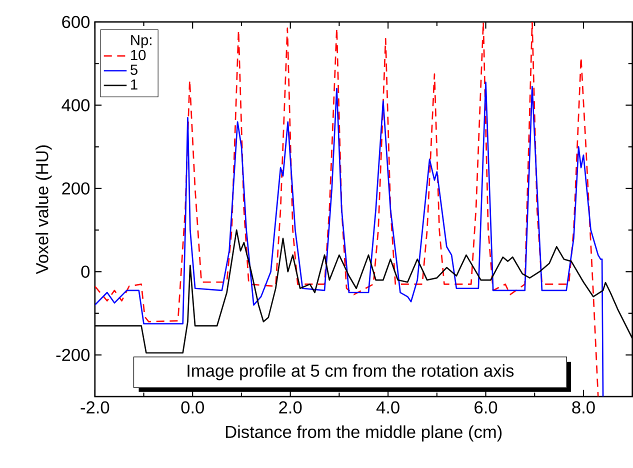  Describe the element at coordinates (138, 55) in the screenshot. I see `legend-label: 10` at that location.